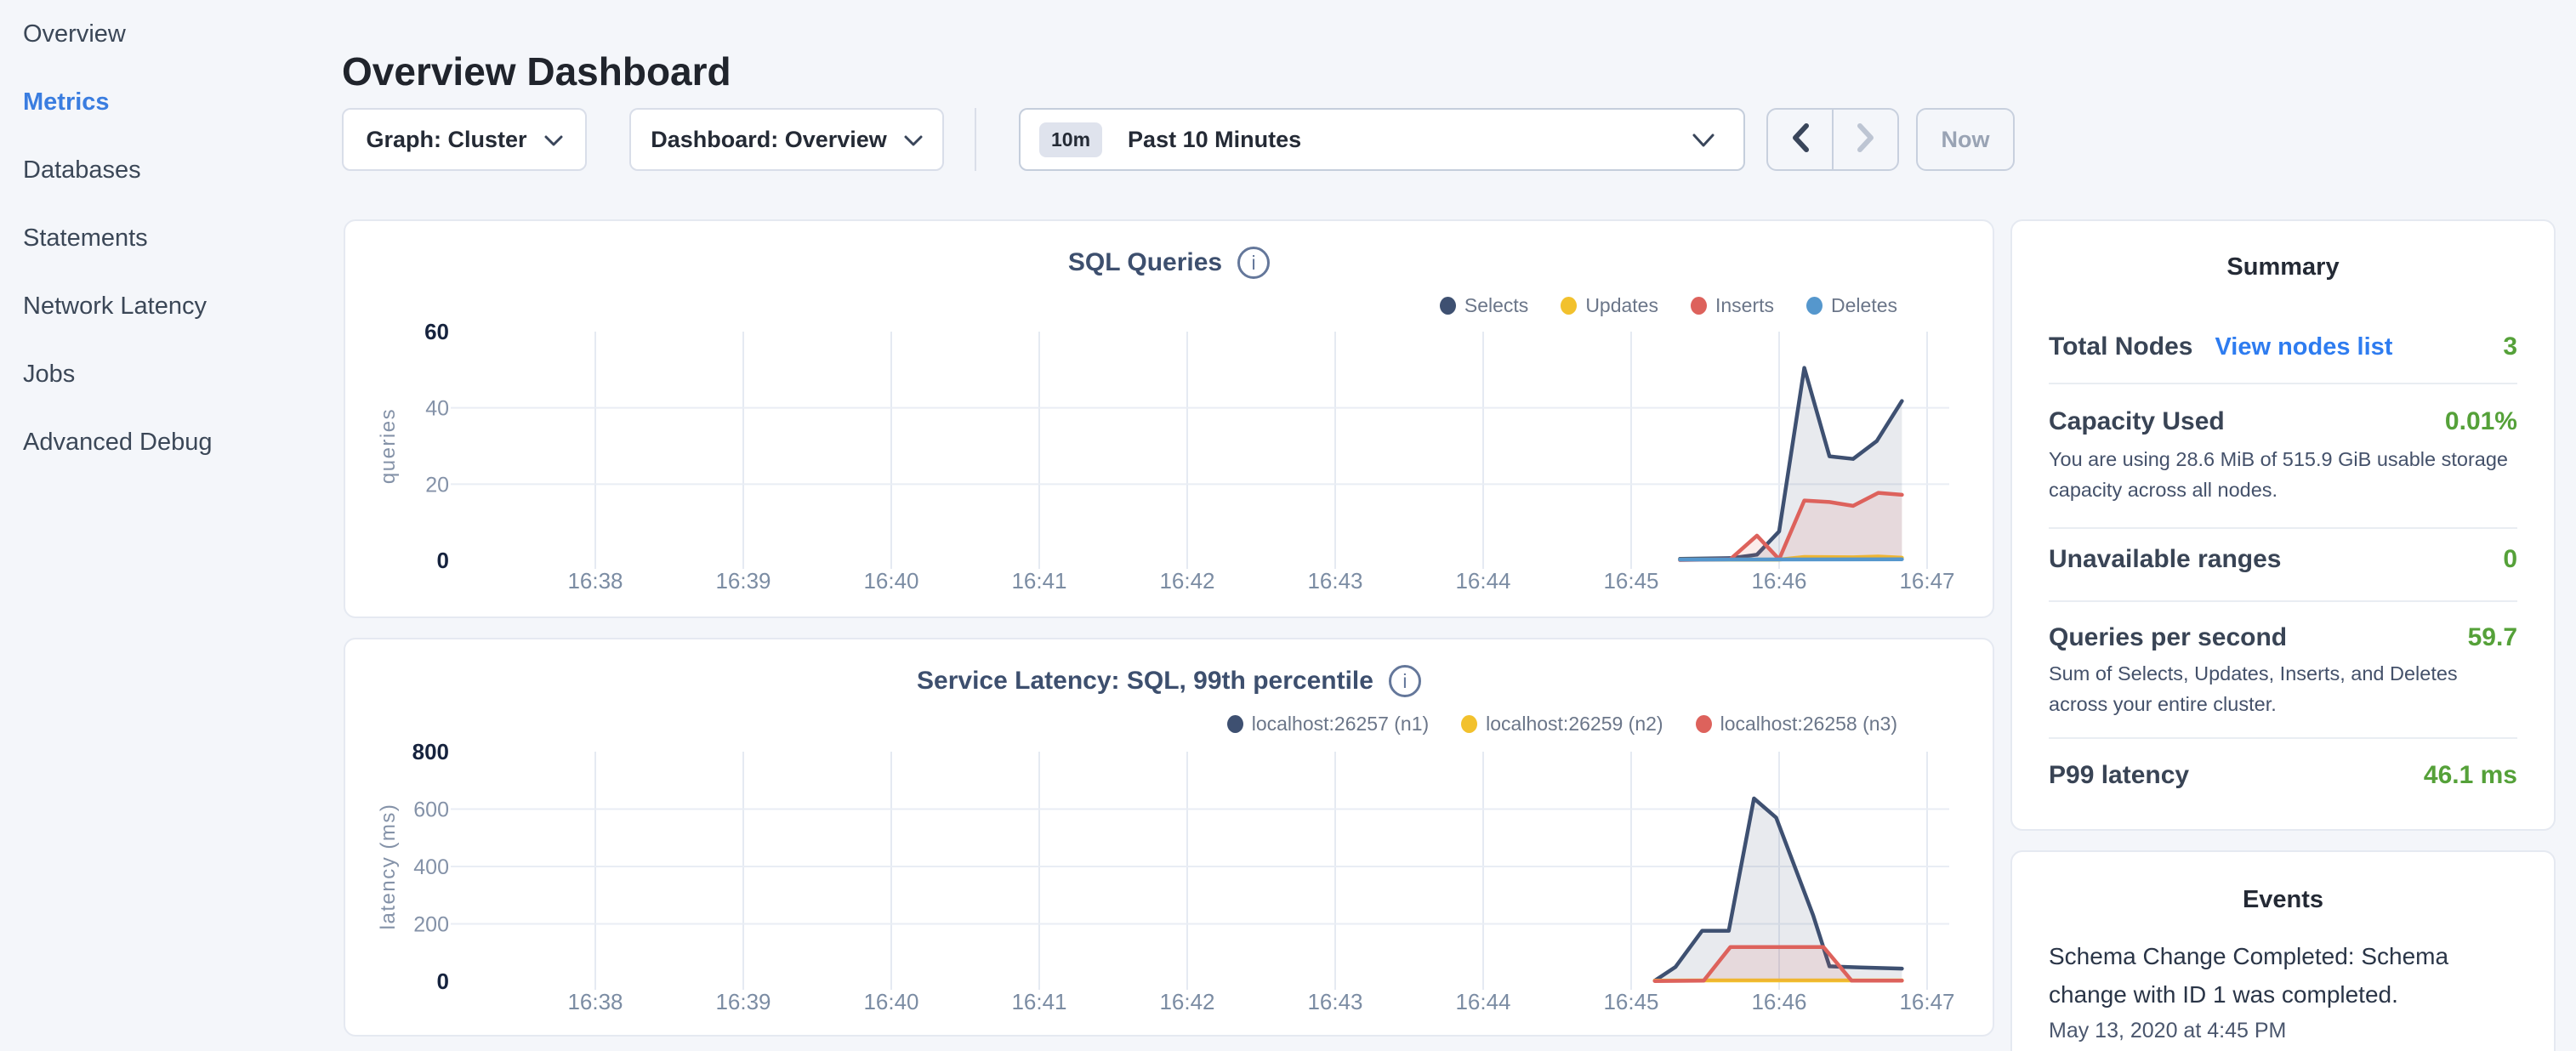 This screenshot has width=2576, height=1051. I want to click on chevron-left-icon, so click(1800, 140).